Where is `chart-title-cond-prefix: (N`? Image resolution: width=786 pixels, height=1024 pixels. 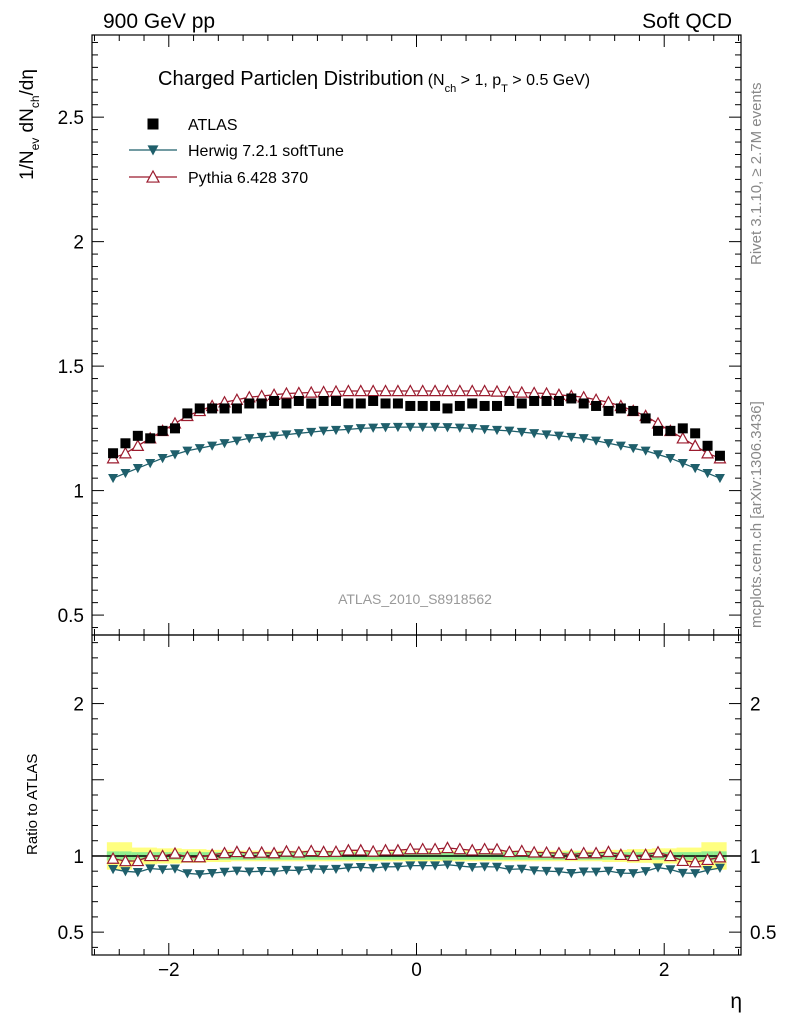 chart-title-cond-prefix: (N is located at coordinates (436, 80).